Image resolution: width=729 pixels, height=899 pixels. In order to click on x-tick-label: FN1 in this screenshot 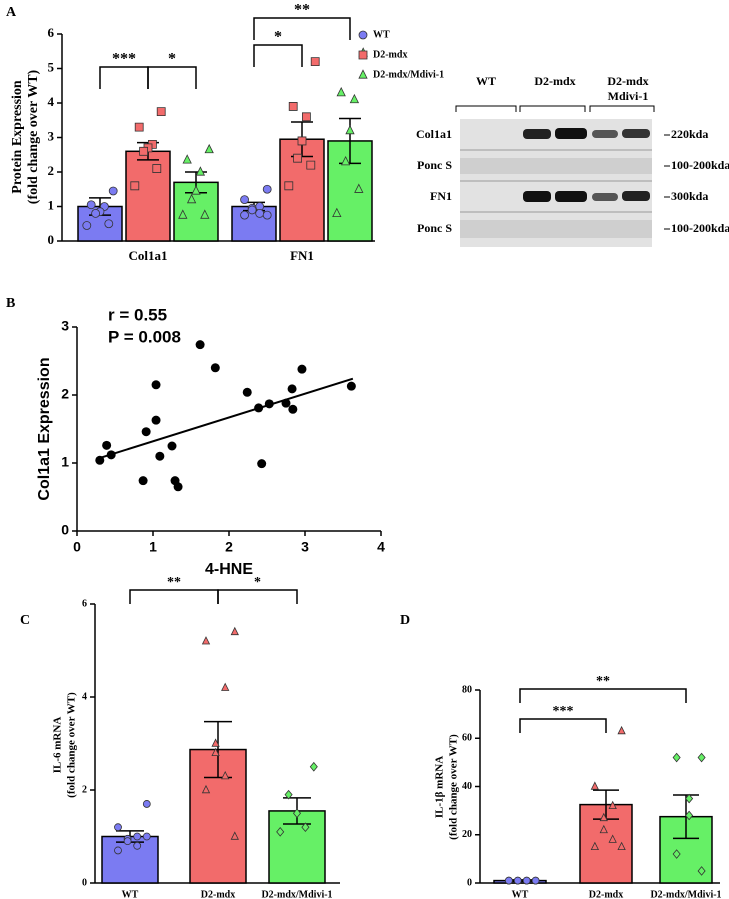, I will do `click(302, 255)`.